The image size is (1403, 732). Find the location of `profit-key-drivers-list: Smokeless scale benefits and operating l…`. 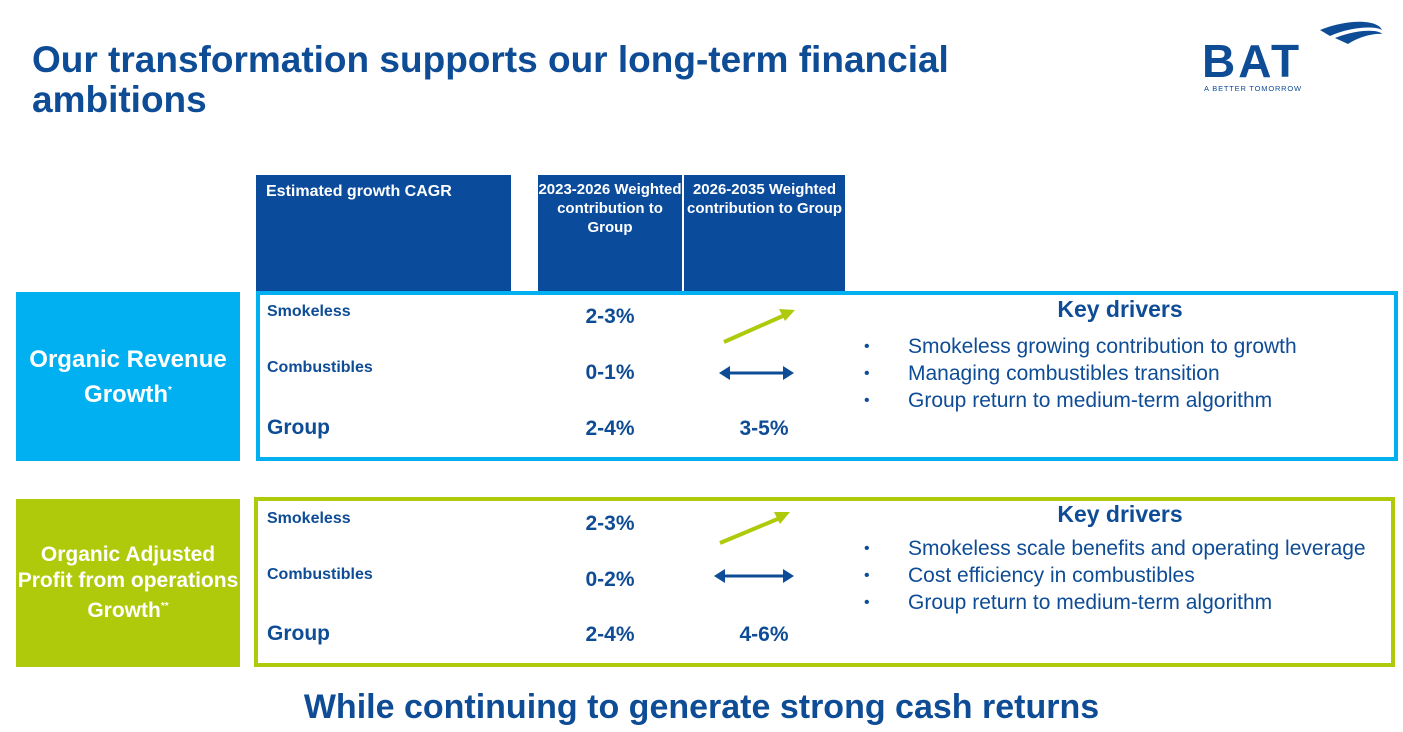

profit-key-drivers-list: Smokeless scale benefits and operating l… is located at coordinates (1124, 575).